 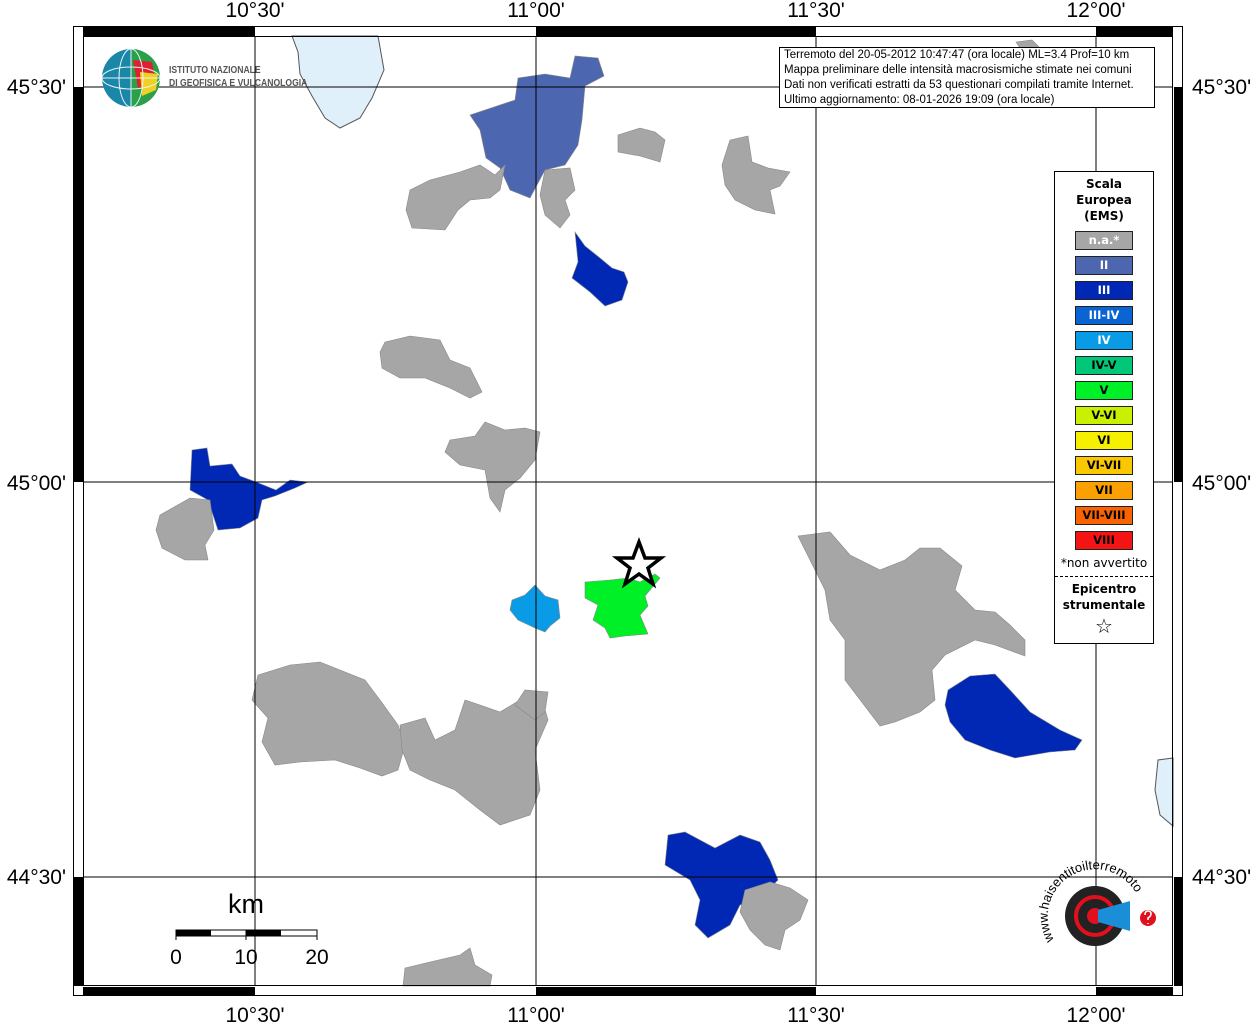 What do you see at coordinates (1104, 490) in the screenshot?
I see `legend-item: VII` at bounding box center [1104, 490].